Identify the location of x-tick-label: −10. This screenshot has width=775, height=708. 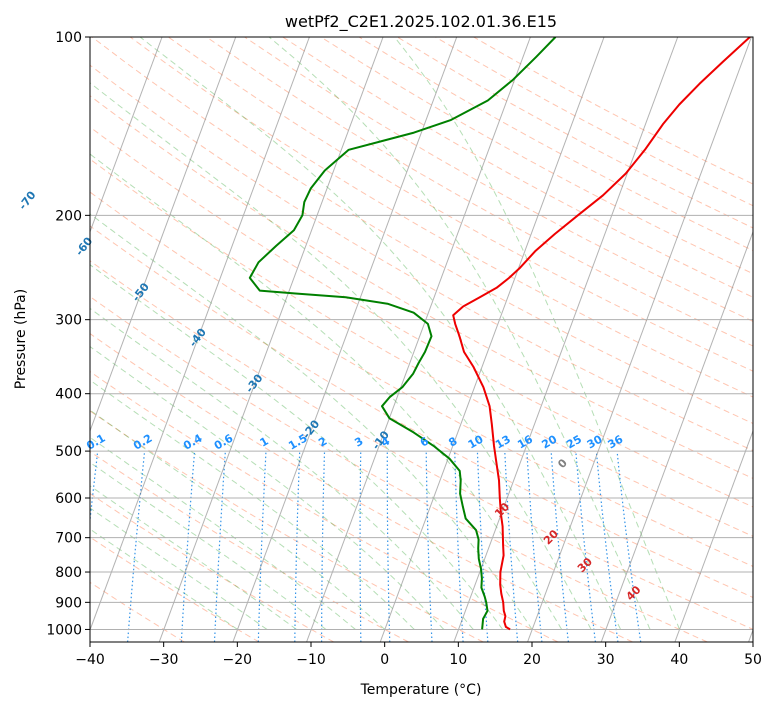
(311, 660).